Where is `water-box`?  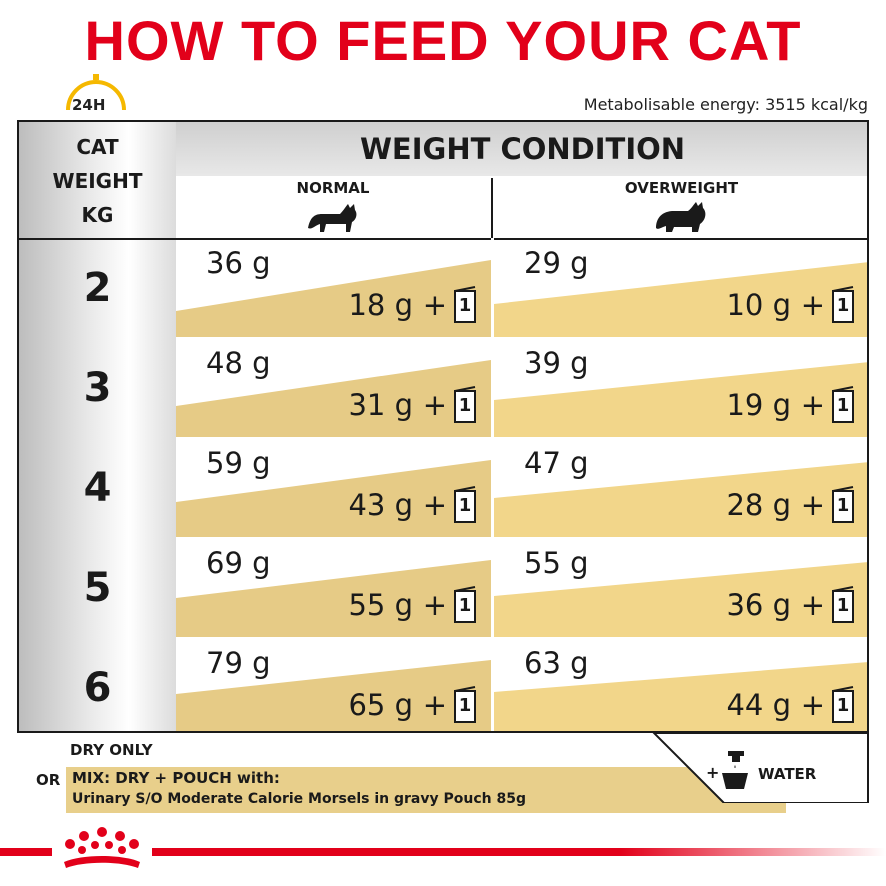
water-box is located at coordinates (760, 768).